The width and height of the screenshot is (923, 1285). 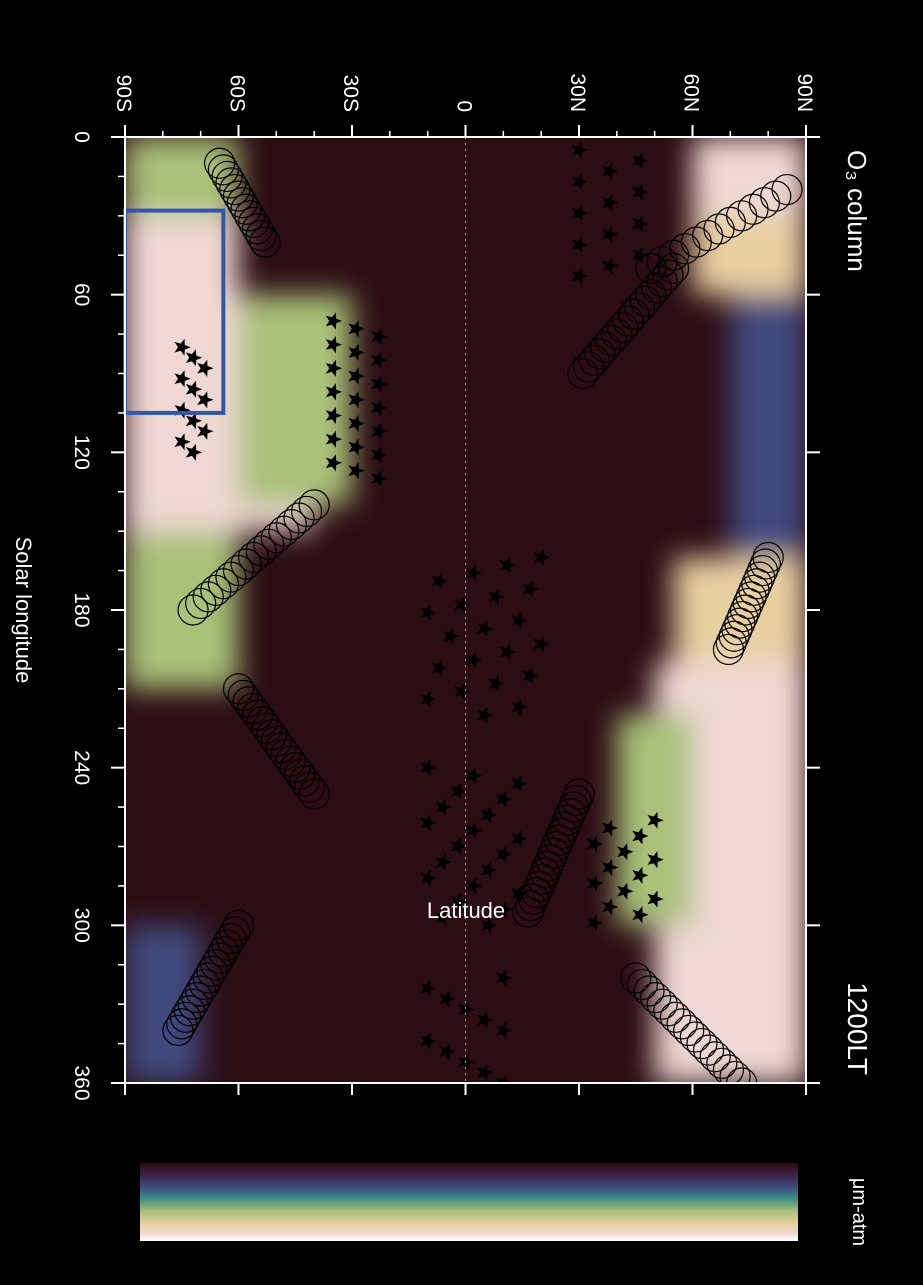 I want to click on x-tick-label: 60, so click(x=81, y=294).